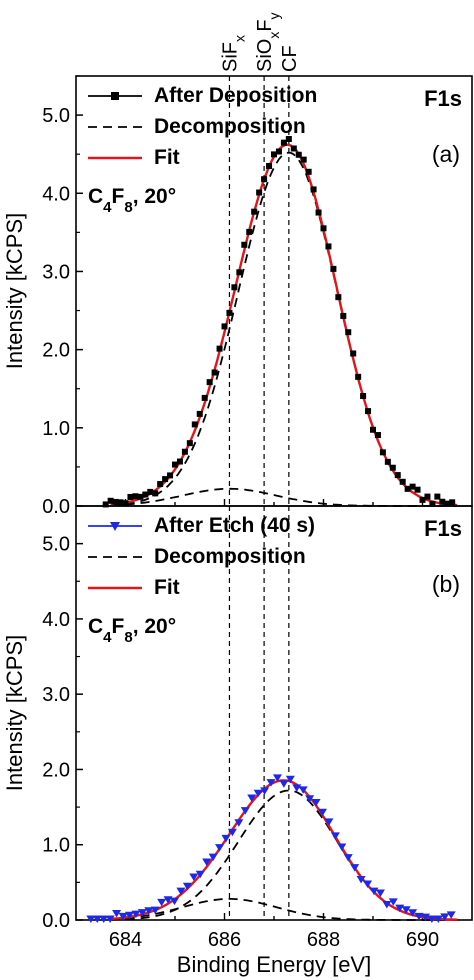  What do you see at coordinates (132, 200) in the screenshot?
I see `condition-label: C4F8, 20°` at bounding box center [132, 200].